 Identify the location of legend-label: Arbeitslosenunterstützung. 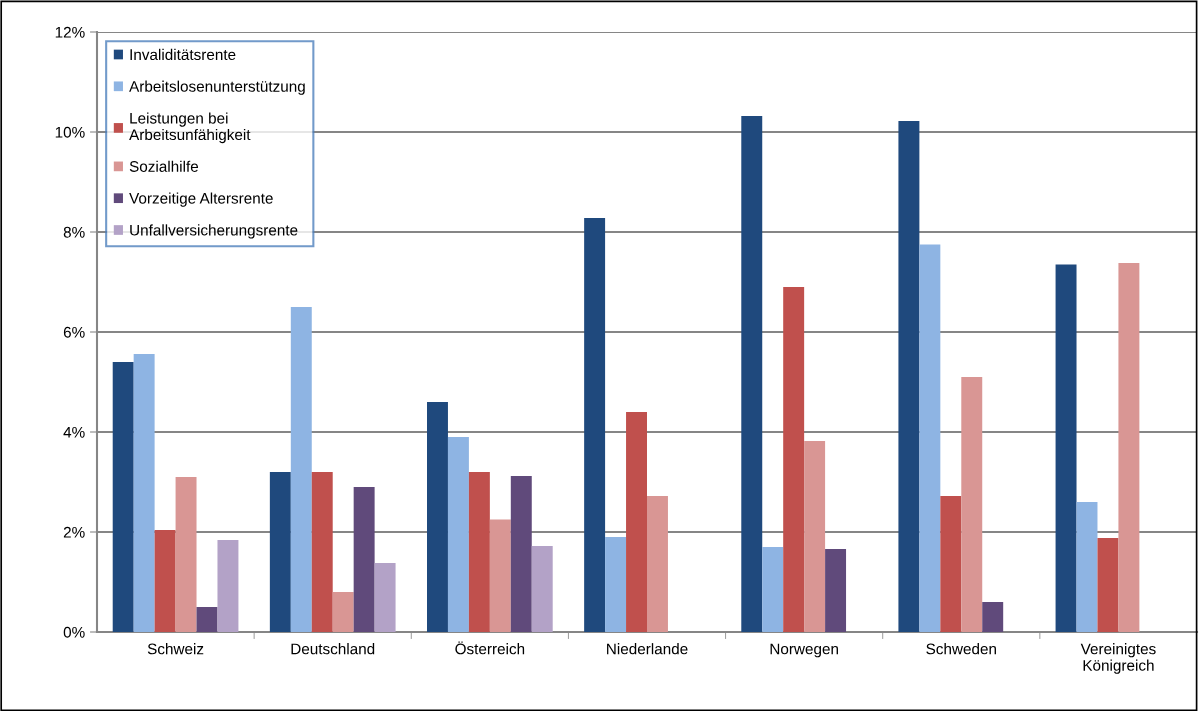
(217, 87).